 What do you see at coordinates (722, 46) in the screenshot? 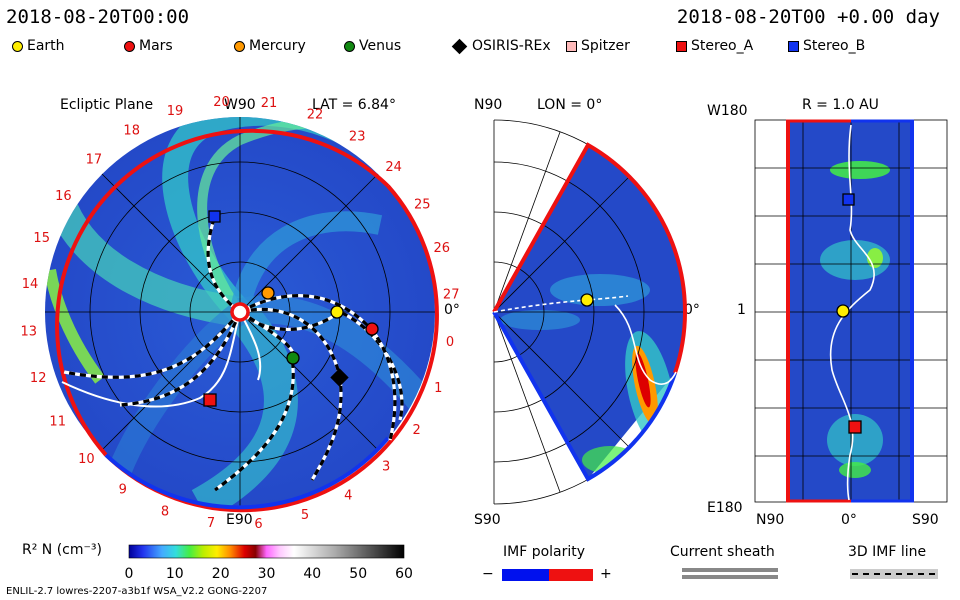
I see `legend-label: Stereo_A` at bounding box center [722, 46].